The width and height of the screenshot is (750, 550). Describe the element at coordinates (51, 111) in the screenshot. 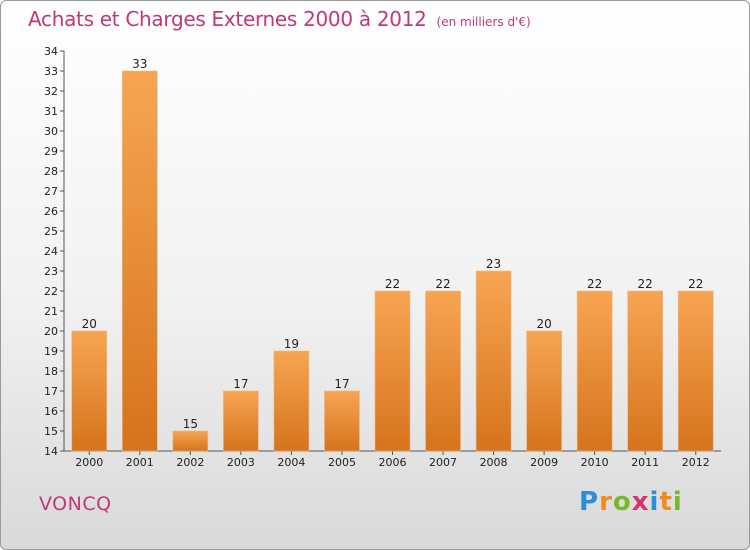

I see `y-tick-label: 31` at that location.